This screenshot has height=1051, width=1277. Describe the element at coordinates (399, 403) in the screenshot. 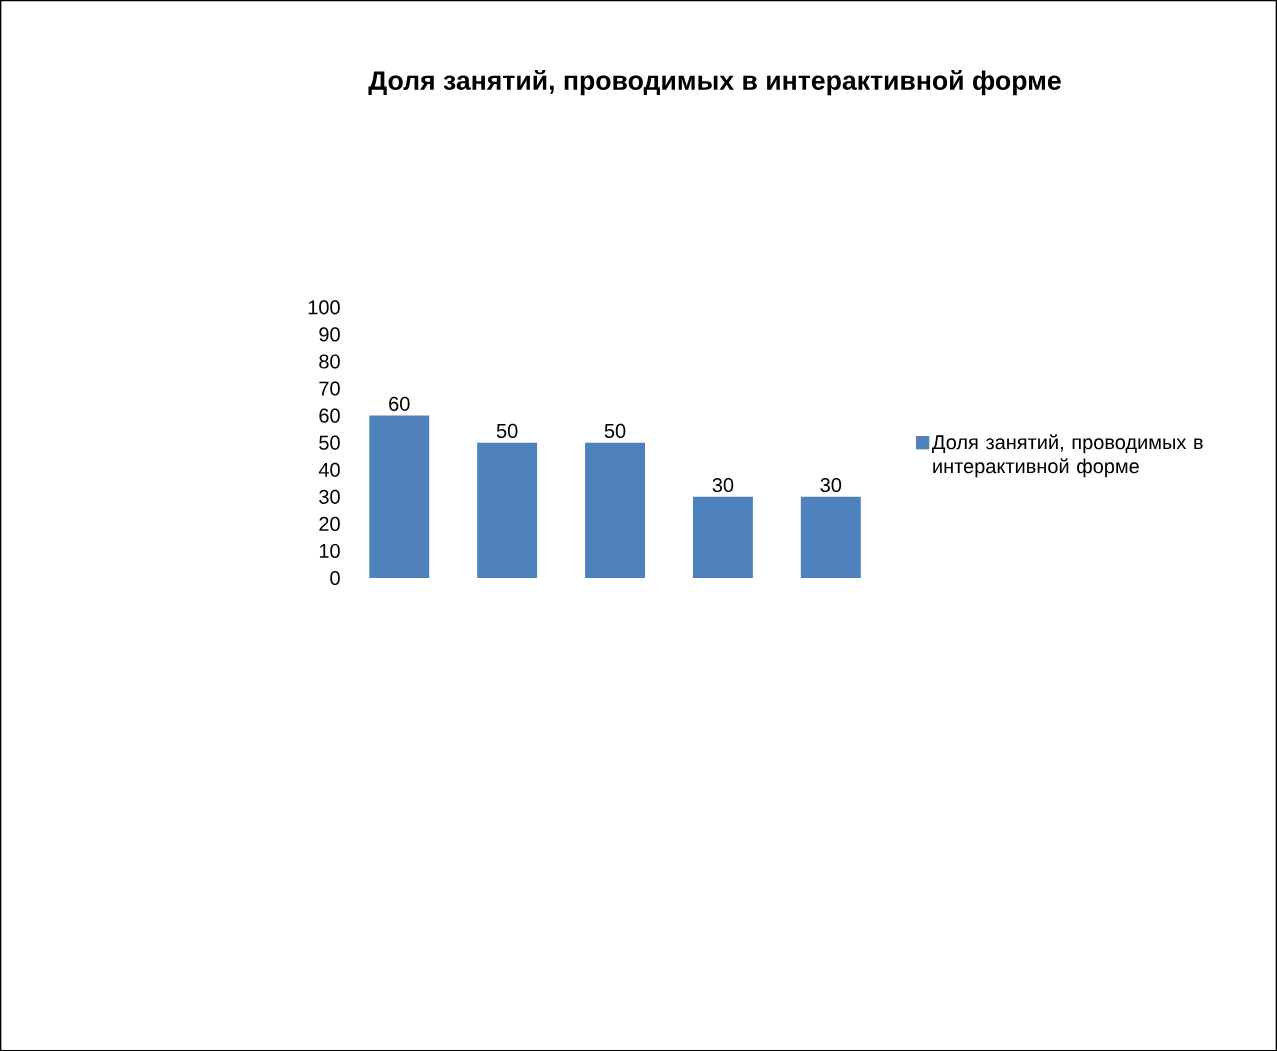

I see `data-label: 60` at that location.